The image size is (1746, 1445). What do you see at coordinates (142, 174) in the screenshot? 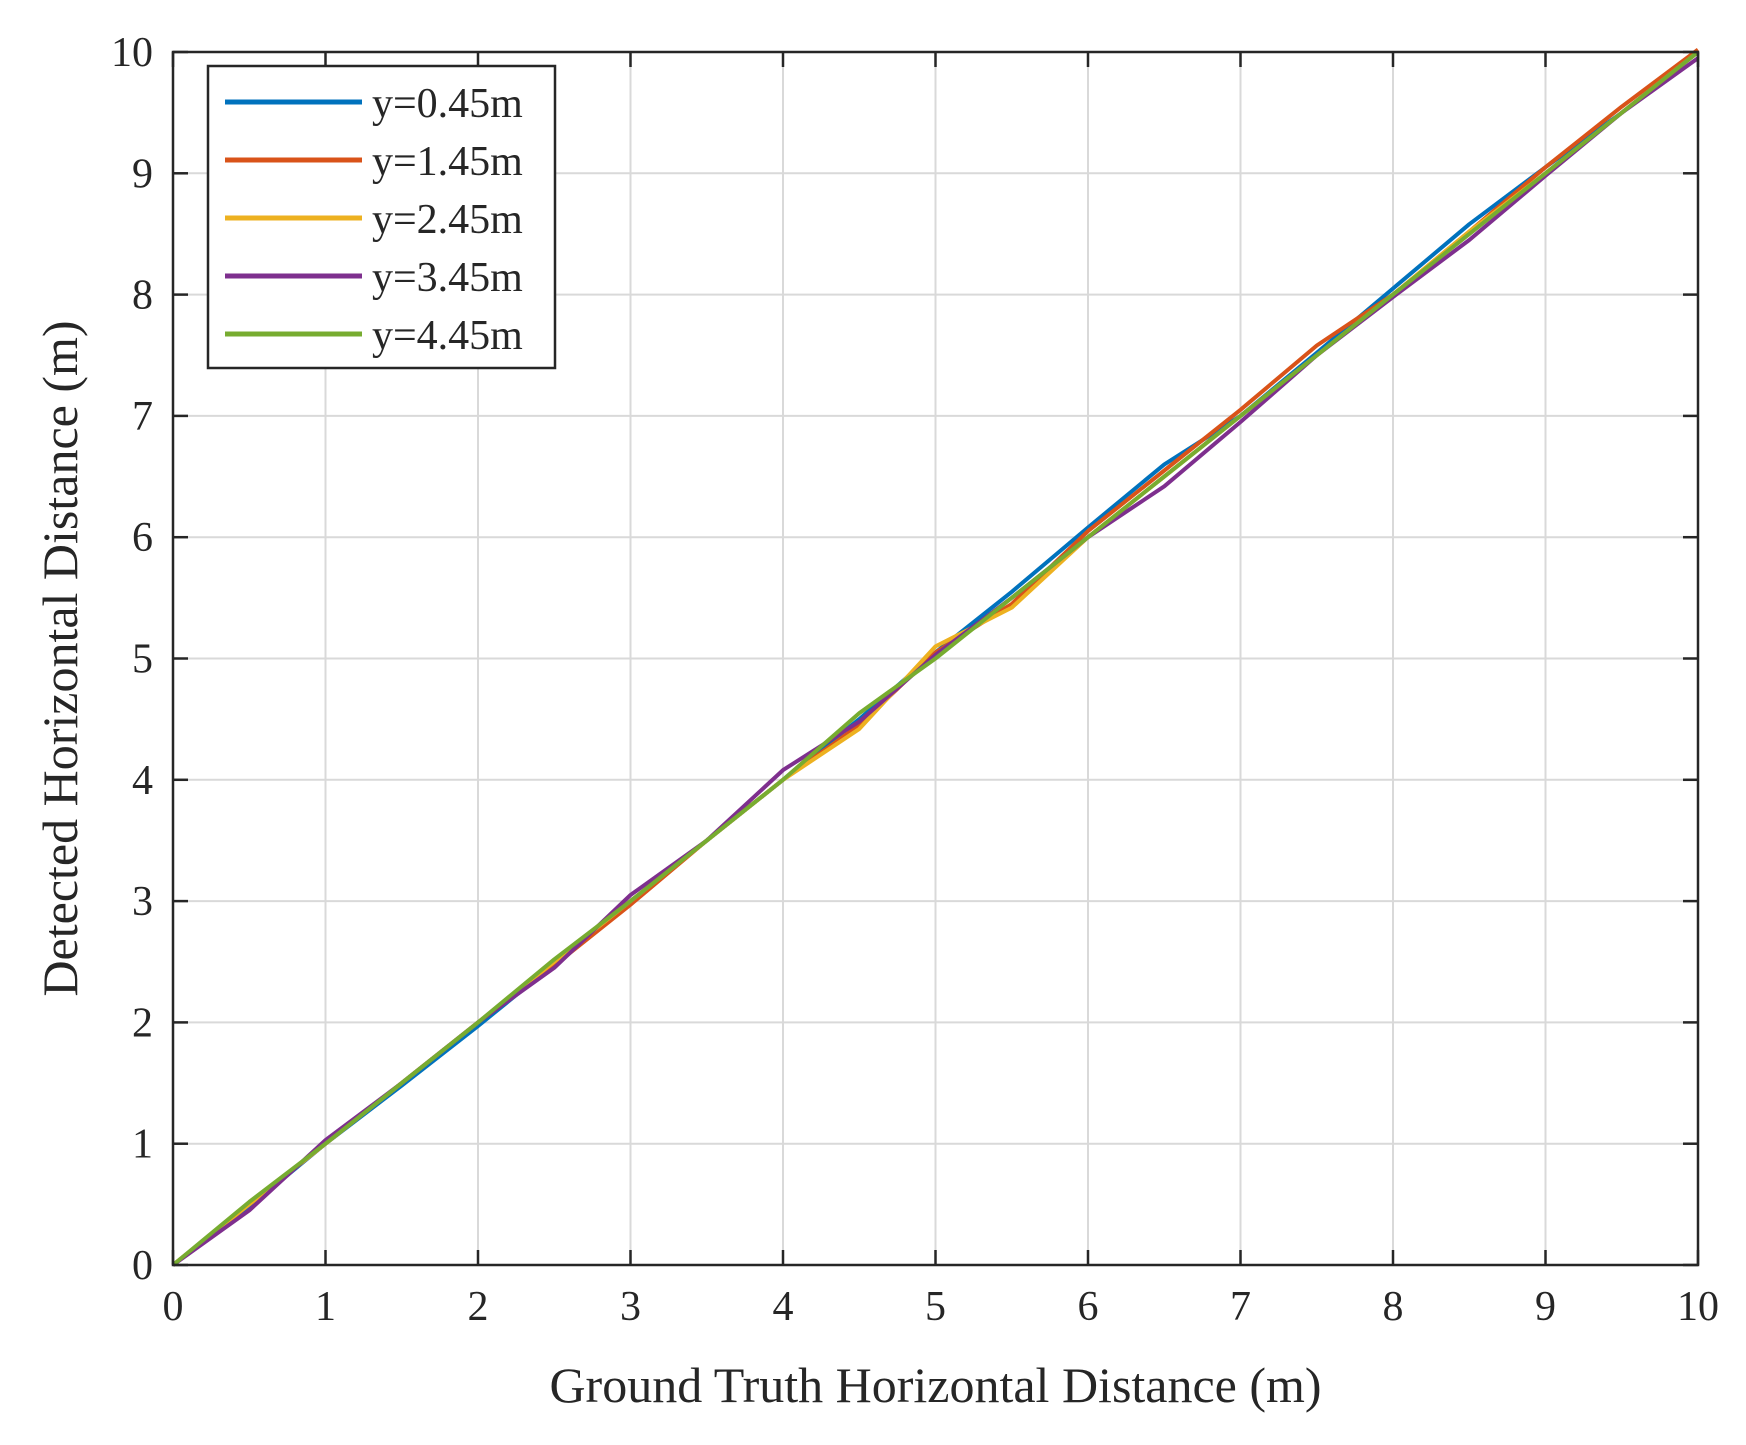
I see `y-tick-label: 9` at bounding box center [142, 174].